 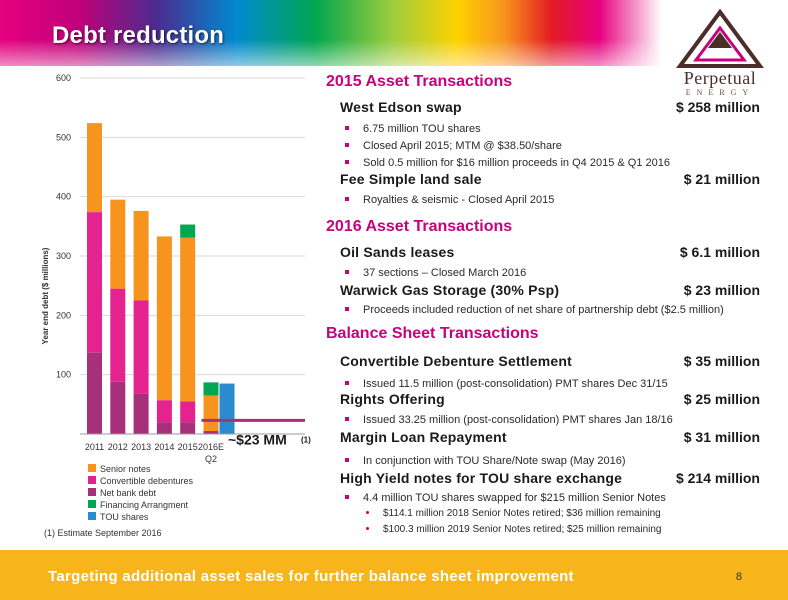 I want to click on bullet-text: 37 sections – Closed March 2016, so click(x=445, y=273).